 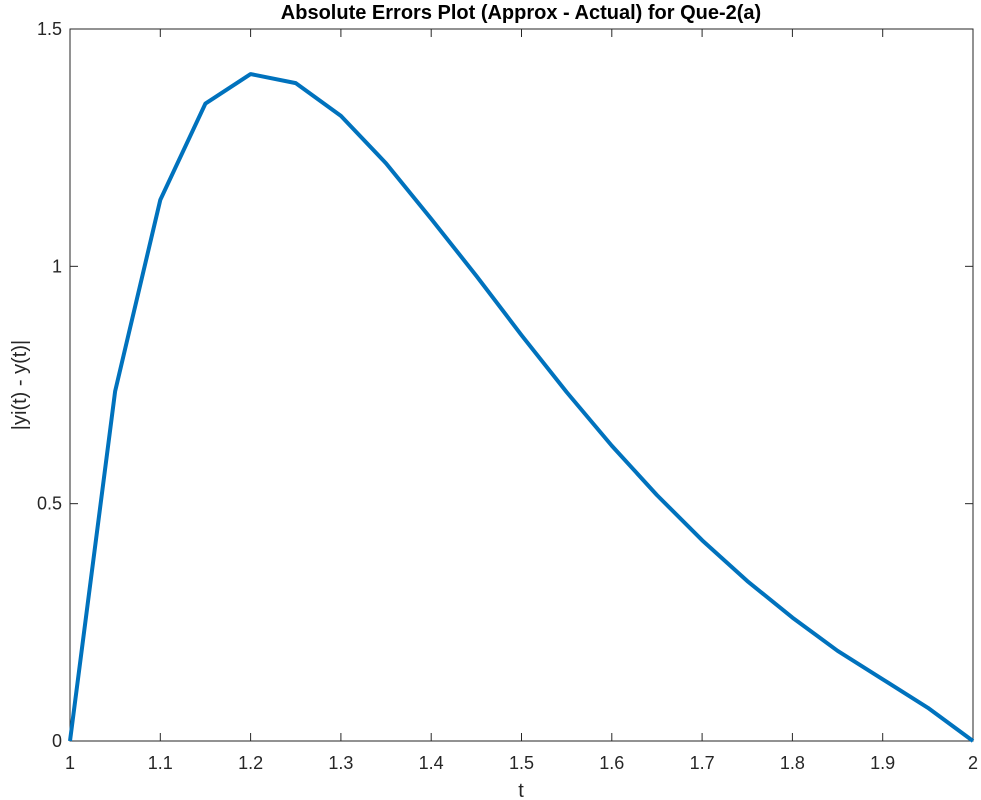 I want to click on y-tick-label: 1.5, so click(x=49, y=29).